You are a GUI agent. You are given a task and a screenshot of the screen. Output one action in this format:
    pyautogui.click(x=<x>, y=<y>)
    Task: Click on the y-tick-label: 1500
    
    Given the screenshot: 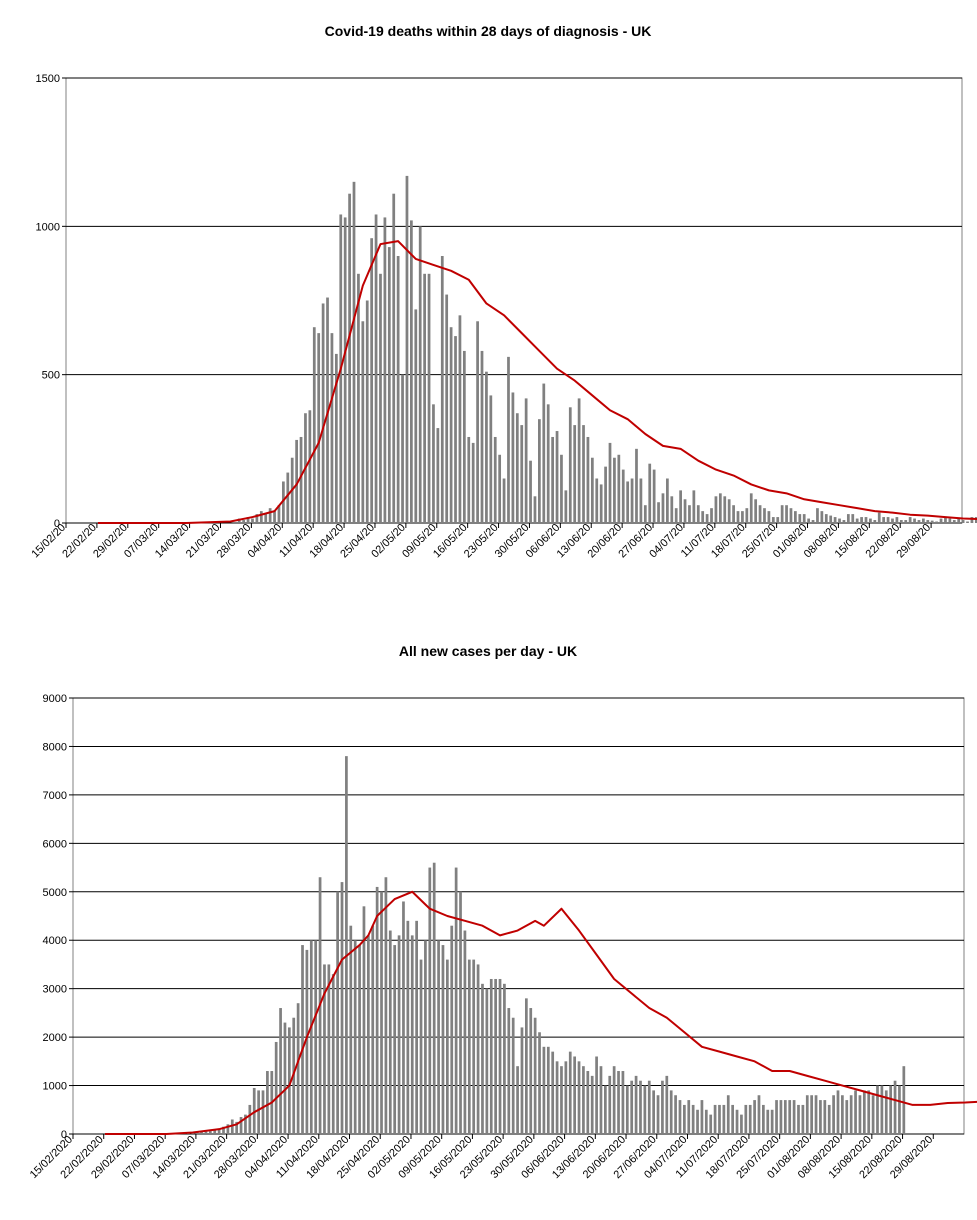 What is the action you would take?
    pyautogui.click(x=48, y=79)
    